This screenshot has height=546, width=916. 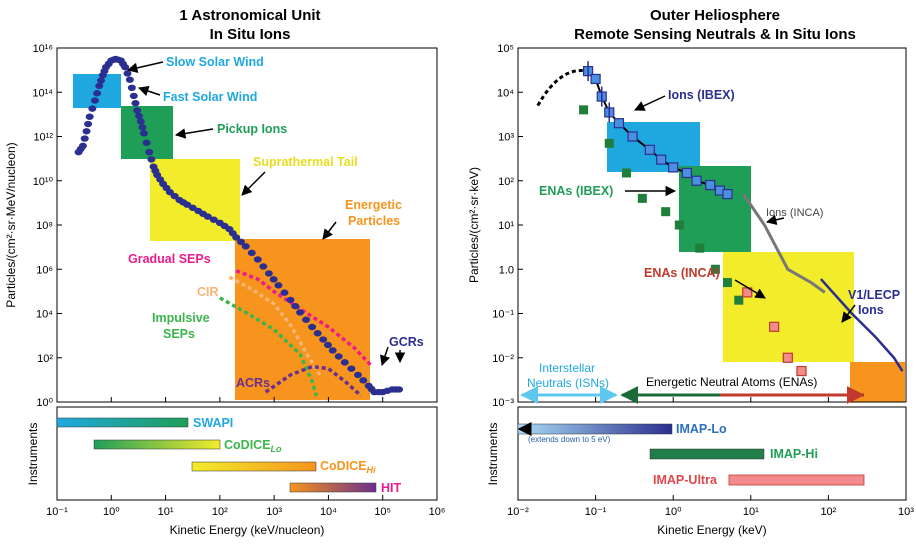 I want to click on right-y-axis-label: Particles/(cm²·sr·keV), so click(x=474, y=225).